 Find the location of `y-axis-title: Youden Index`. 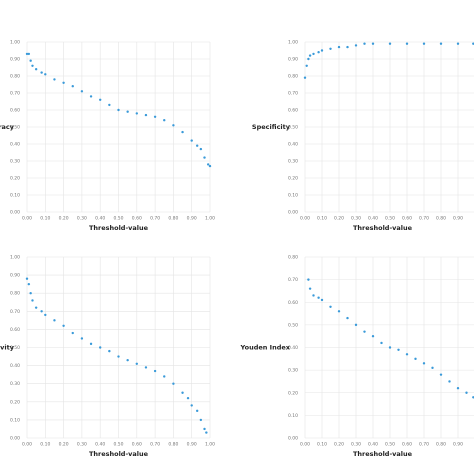

y-axis-title: Youden Index is located at coordinates (265, 348).